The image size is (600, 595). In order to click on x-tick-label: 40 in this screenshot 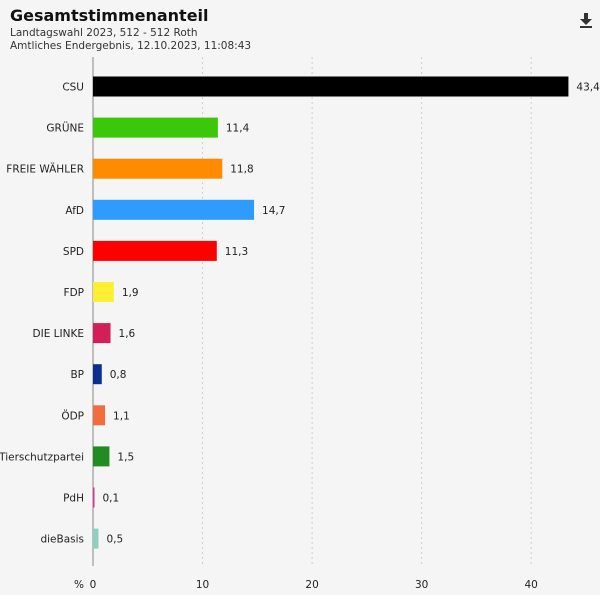, I will do `click(530, 585)`.